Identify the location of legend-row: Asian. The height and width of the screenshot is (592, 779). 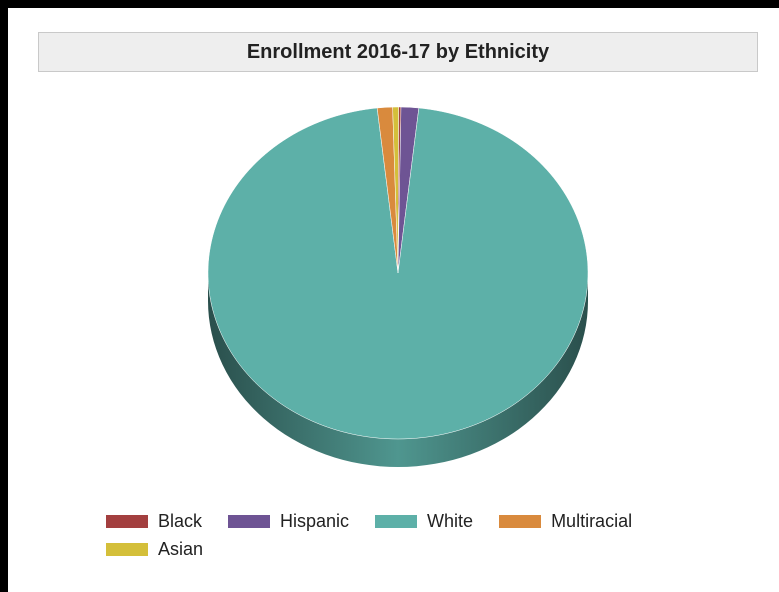
(426, 549).